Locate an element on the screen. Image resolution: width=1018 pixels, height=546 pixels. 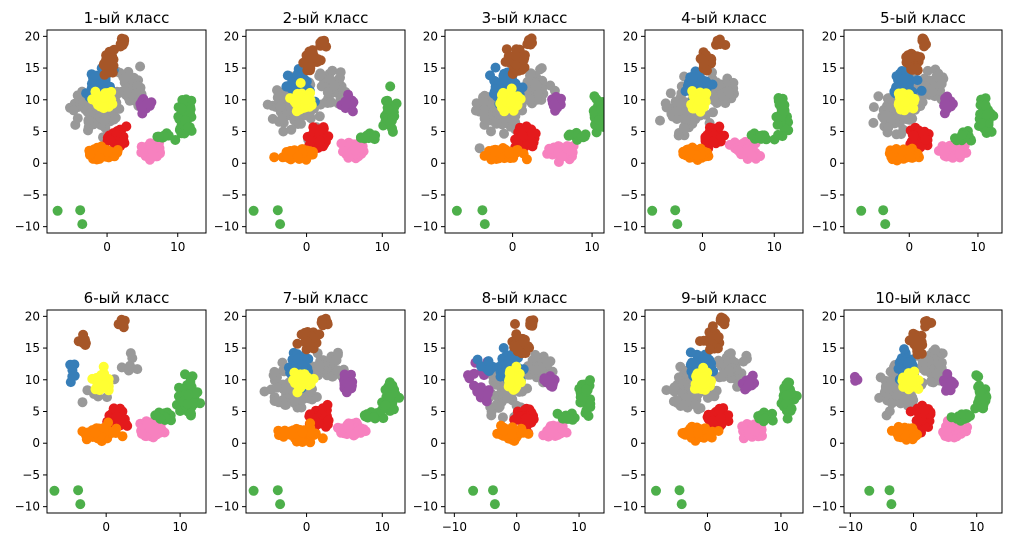
panel-title: 7-ый класс is located at coordinates (326, 298).